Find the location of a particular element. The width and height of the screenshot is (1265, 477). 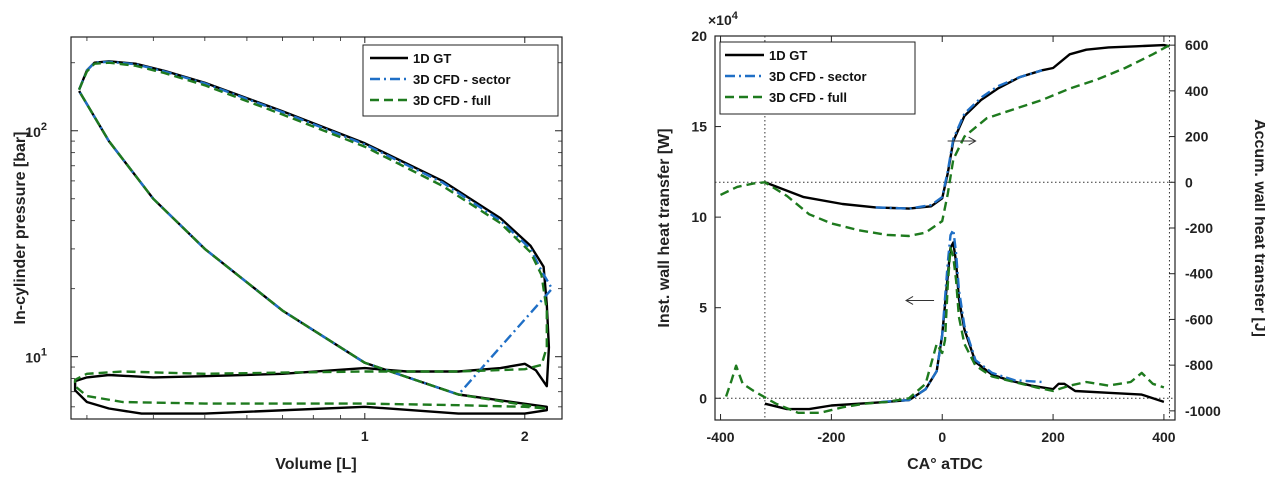

right-legend-label: 3D CFD - sector is located at coordinates (818, 76).